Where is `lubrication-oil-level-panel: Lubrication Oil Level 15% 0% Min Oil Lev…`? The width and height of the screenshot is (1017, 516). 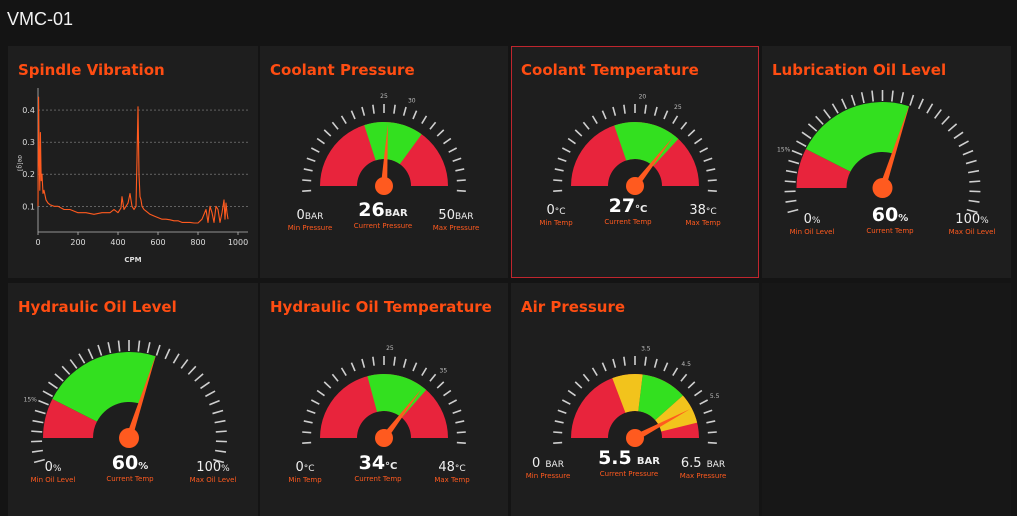
lubrication-oil-level-panel: Lubrication Oil Level 15% 0% Min Oil Lev… is located at coordinates (886, 162).